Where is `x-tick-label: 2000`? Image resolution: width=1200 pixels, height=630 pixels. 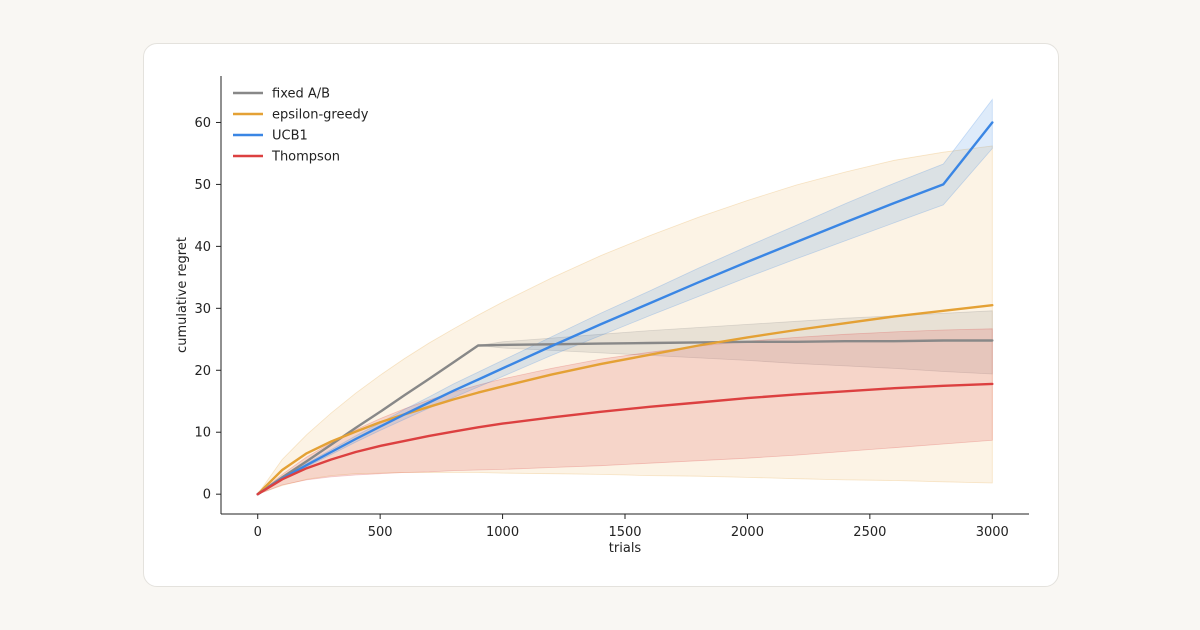
x-tick-label: 2000 is located at coordinates (747, 532).